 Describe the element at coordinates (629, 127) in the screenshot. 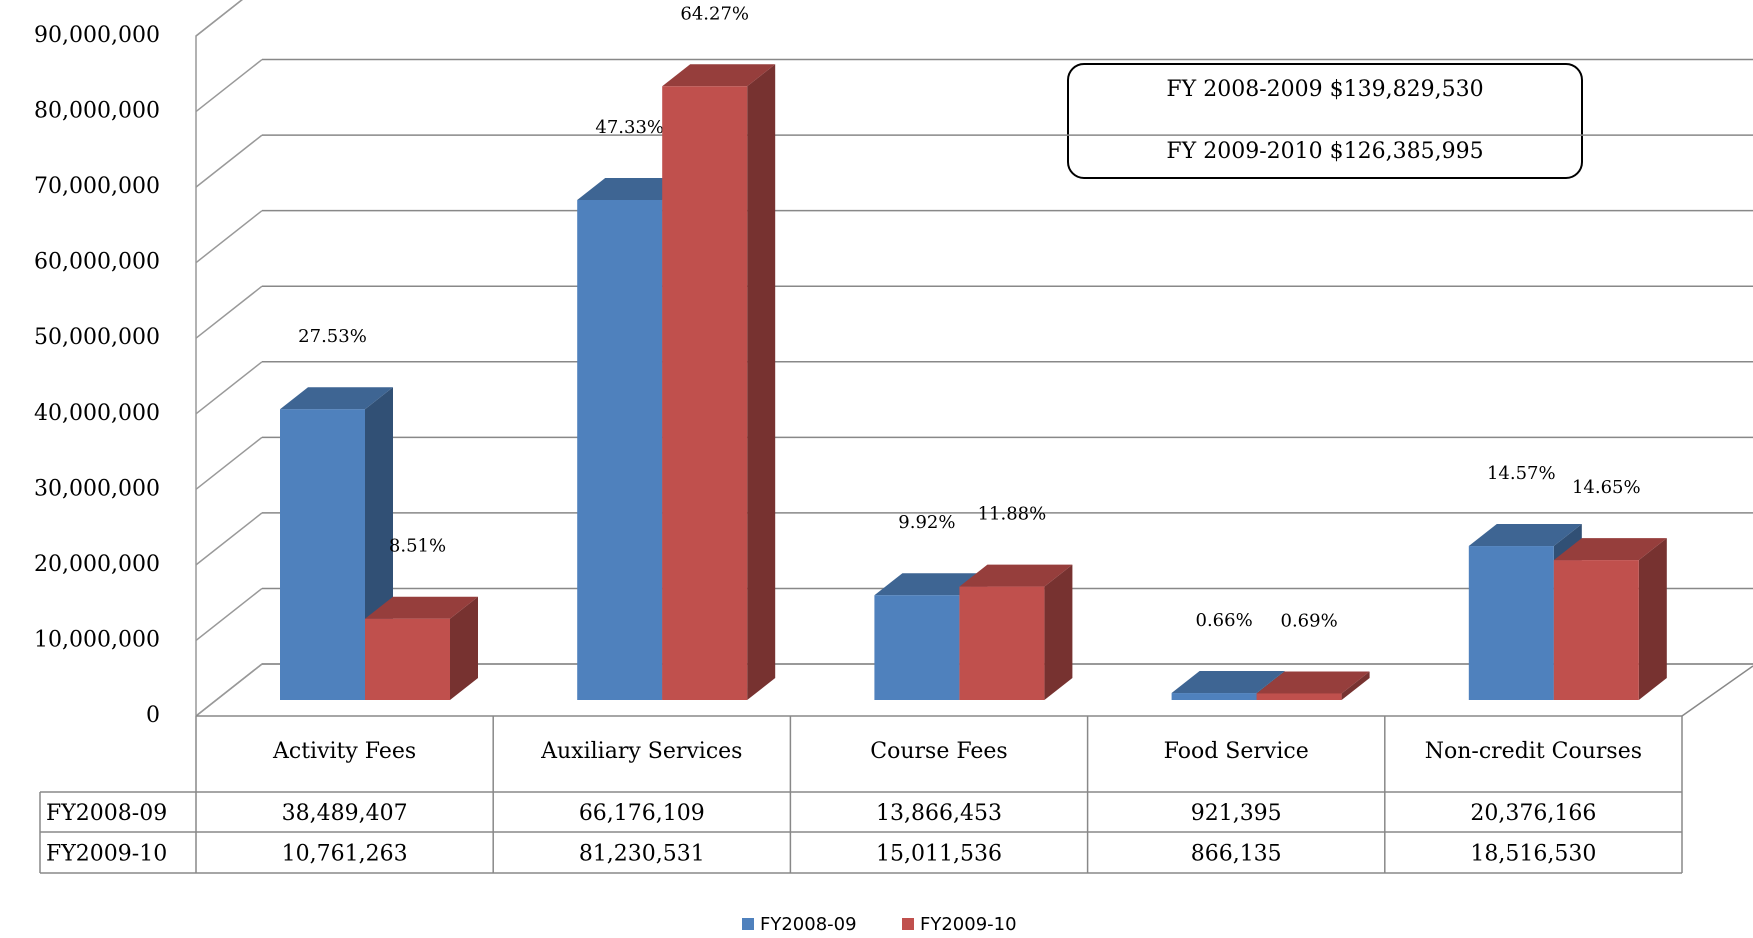

I see `percent-label: 47.33%` at that location.